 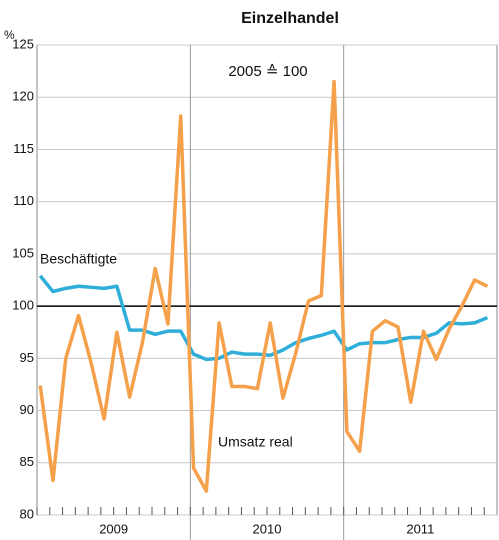 I want to click on label-bg, so click(x=78, y=259).